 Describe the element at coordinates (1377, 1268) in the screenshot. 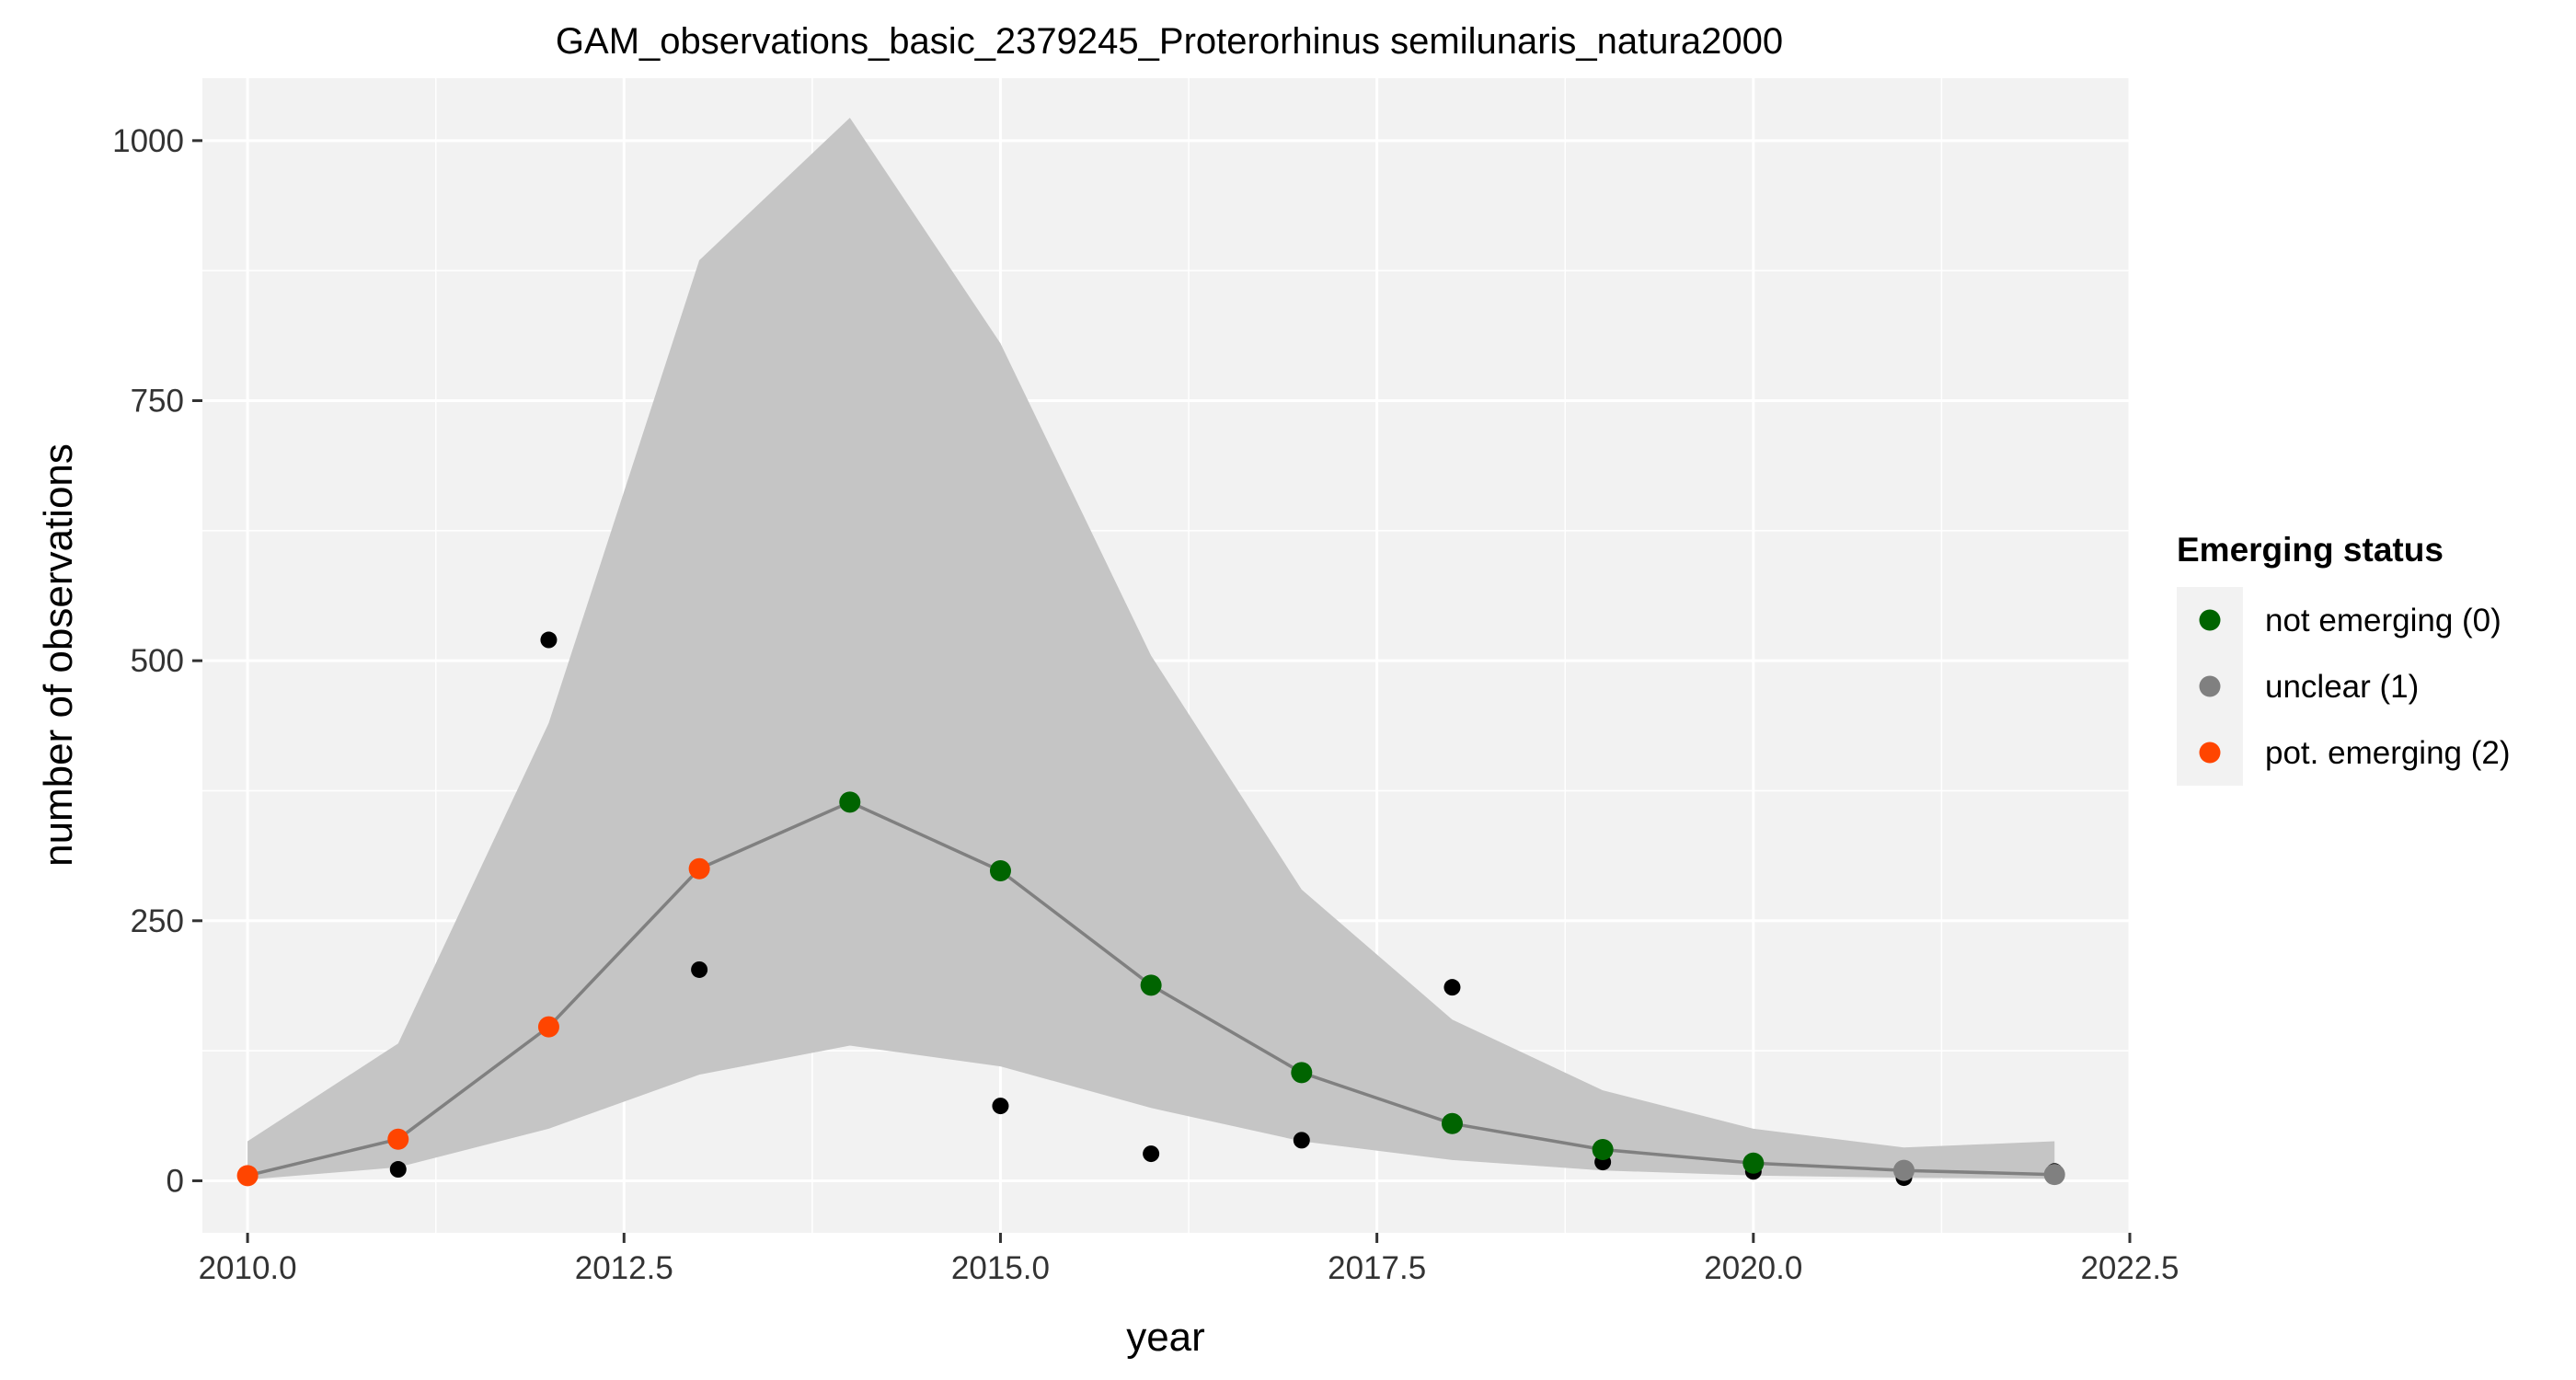

I see `x-tick-label: 2017.5` at that location.